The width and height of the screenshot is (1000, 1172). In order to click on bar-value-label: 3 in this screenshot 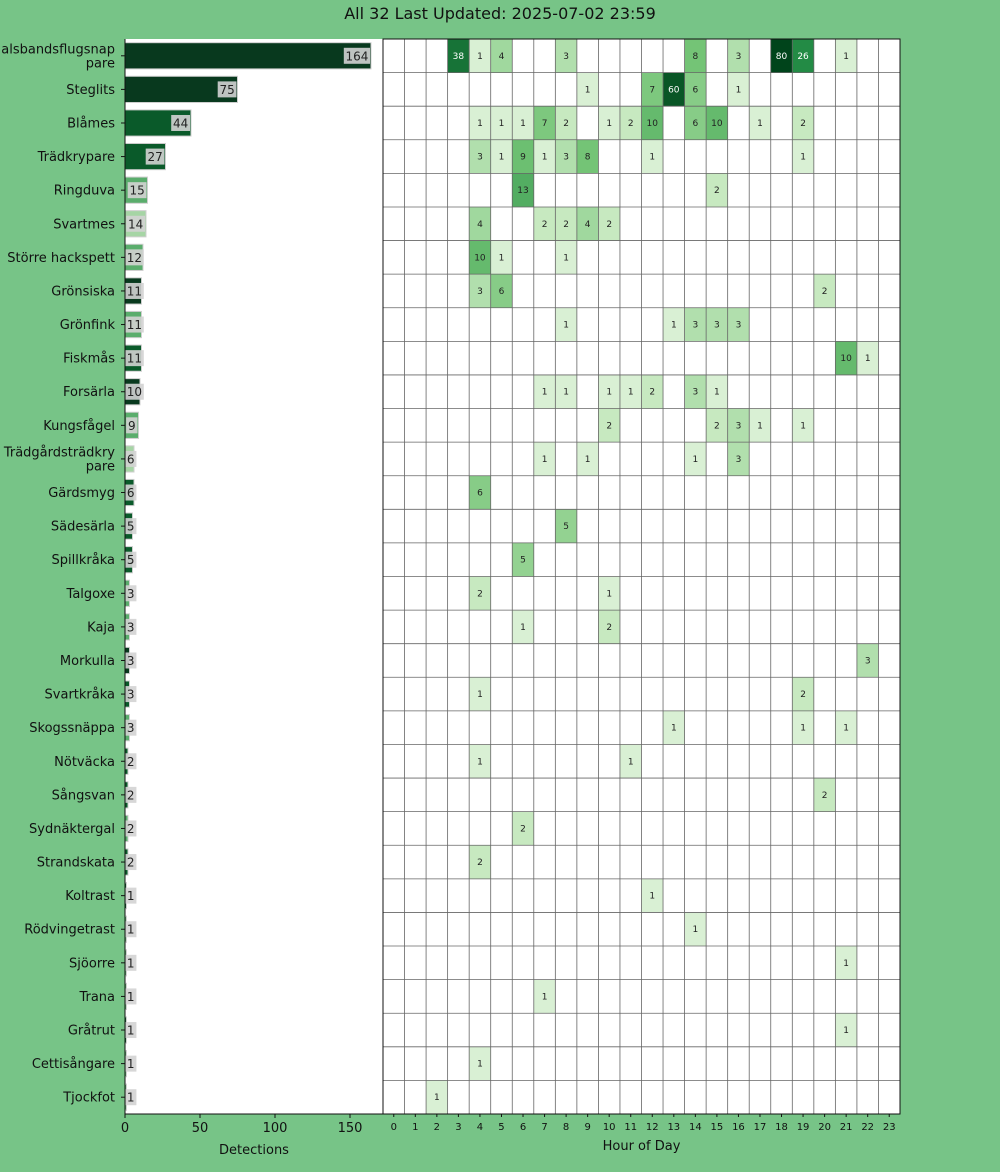, I will do `click(131, 661)`.